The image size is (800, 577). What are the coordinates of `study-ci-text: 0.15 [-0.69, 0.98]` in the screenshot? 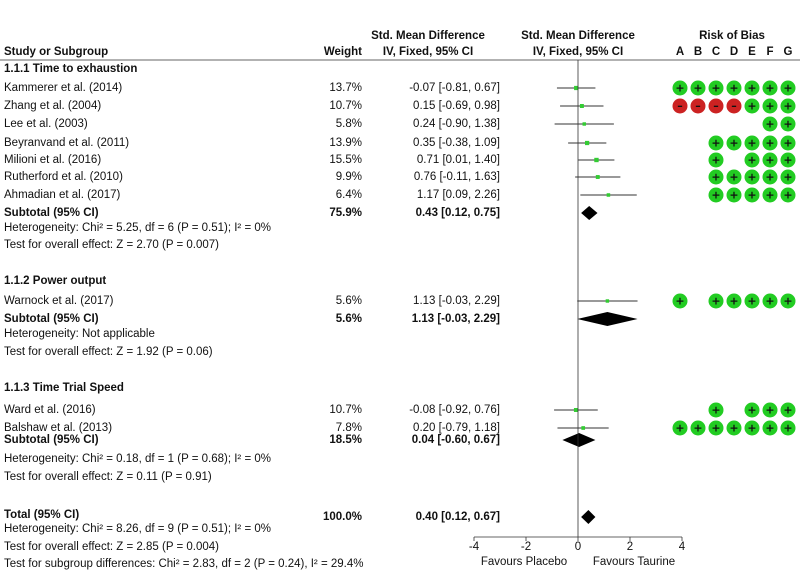 It's located at (456, 106).